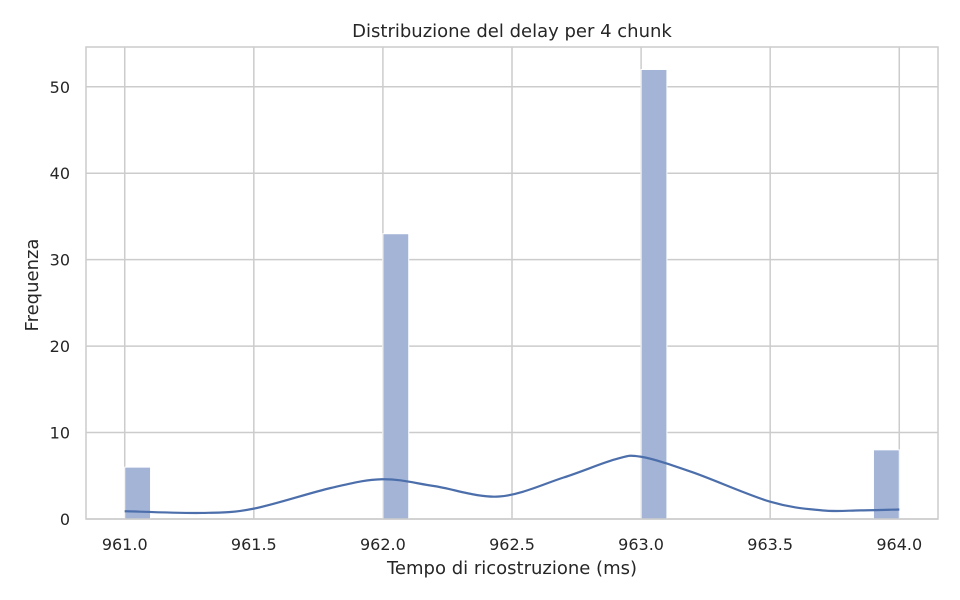  I want to click on y-tick-label: 20, so click(60, 346).